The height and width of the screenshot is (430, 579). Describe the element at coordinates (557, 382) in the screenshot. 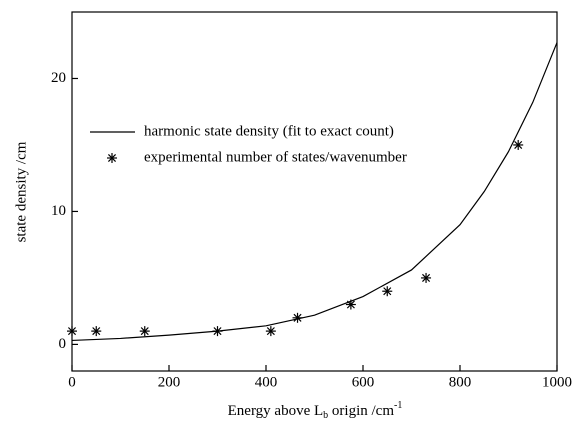

I see `x-tick-label: 1000` at that location.